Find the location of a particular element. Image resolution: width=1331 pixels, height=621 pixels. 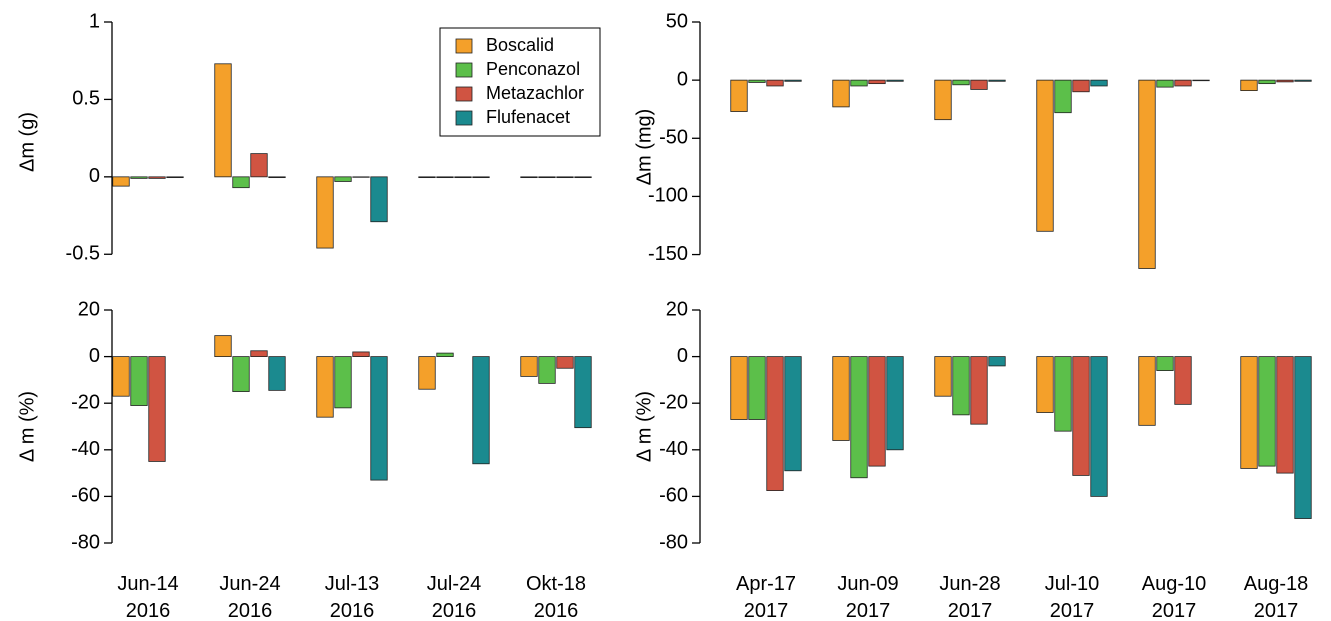

x-tick-label: Jun-24 2016 is located at coordinates (250, 597).